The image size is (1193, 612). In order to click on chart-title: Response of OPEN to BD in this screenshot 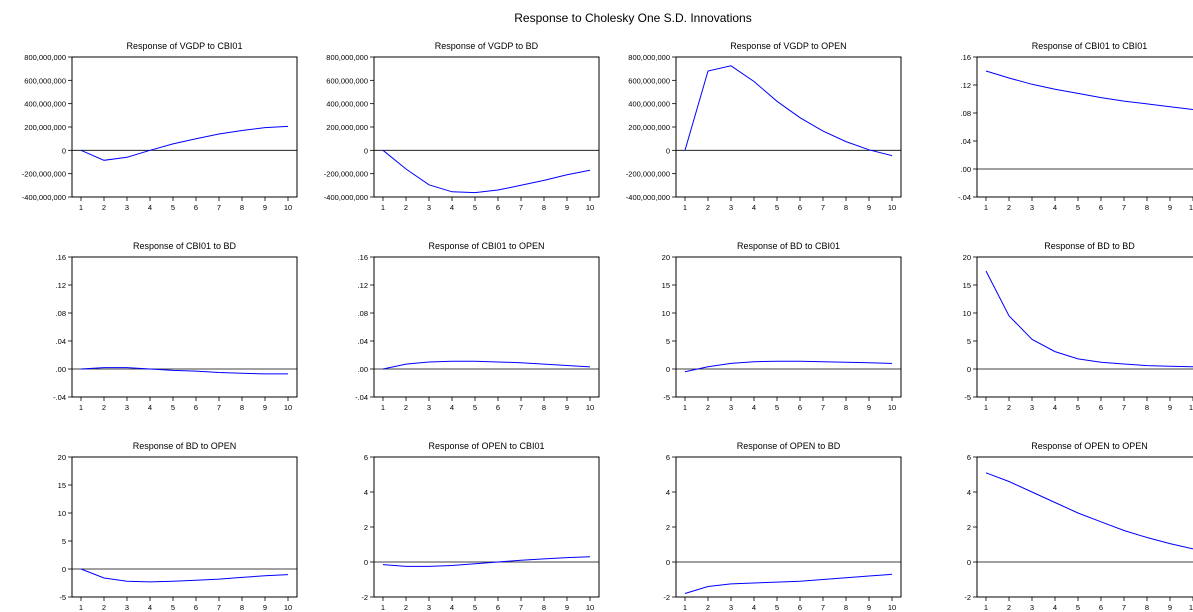, I will do `click(789, 446)`.